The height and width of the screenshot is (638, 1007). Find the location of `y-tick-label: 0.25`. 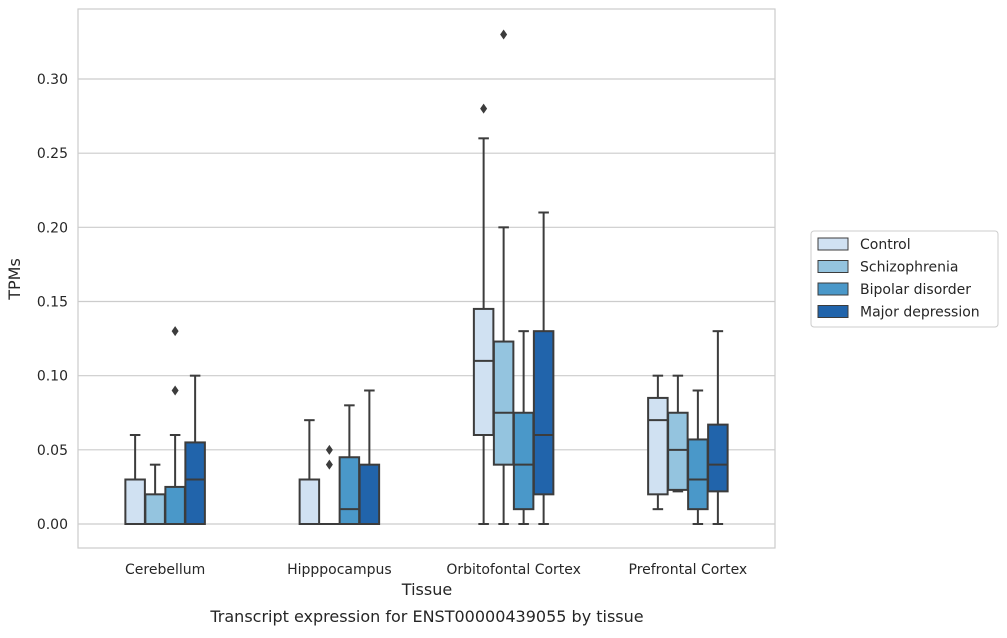

y-tick-label: 0.25 is located at coordinates (52, 154).